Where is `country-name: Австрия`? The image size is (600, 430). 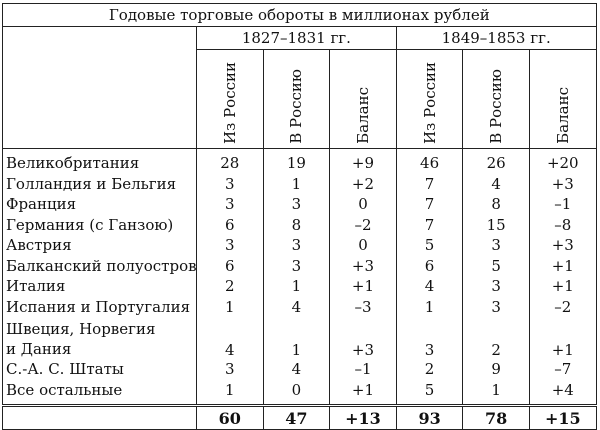
country-name: Австрия is located at coordinates (99, 245).